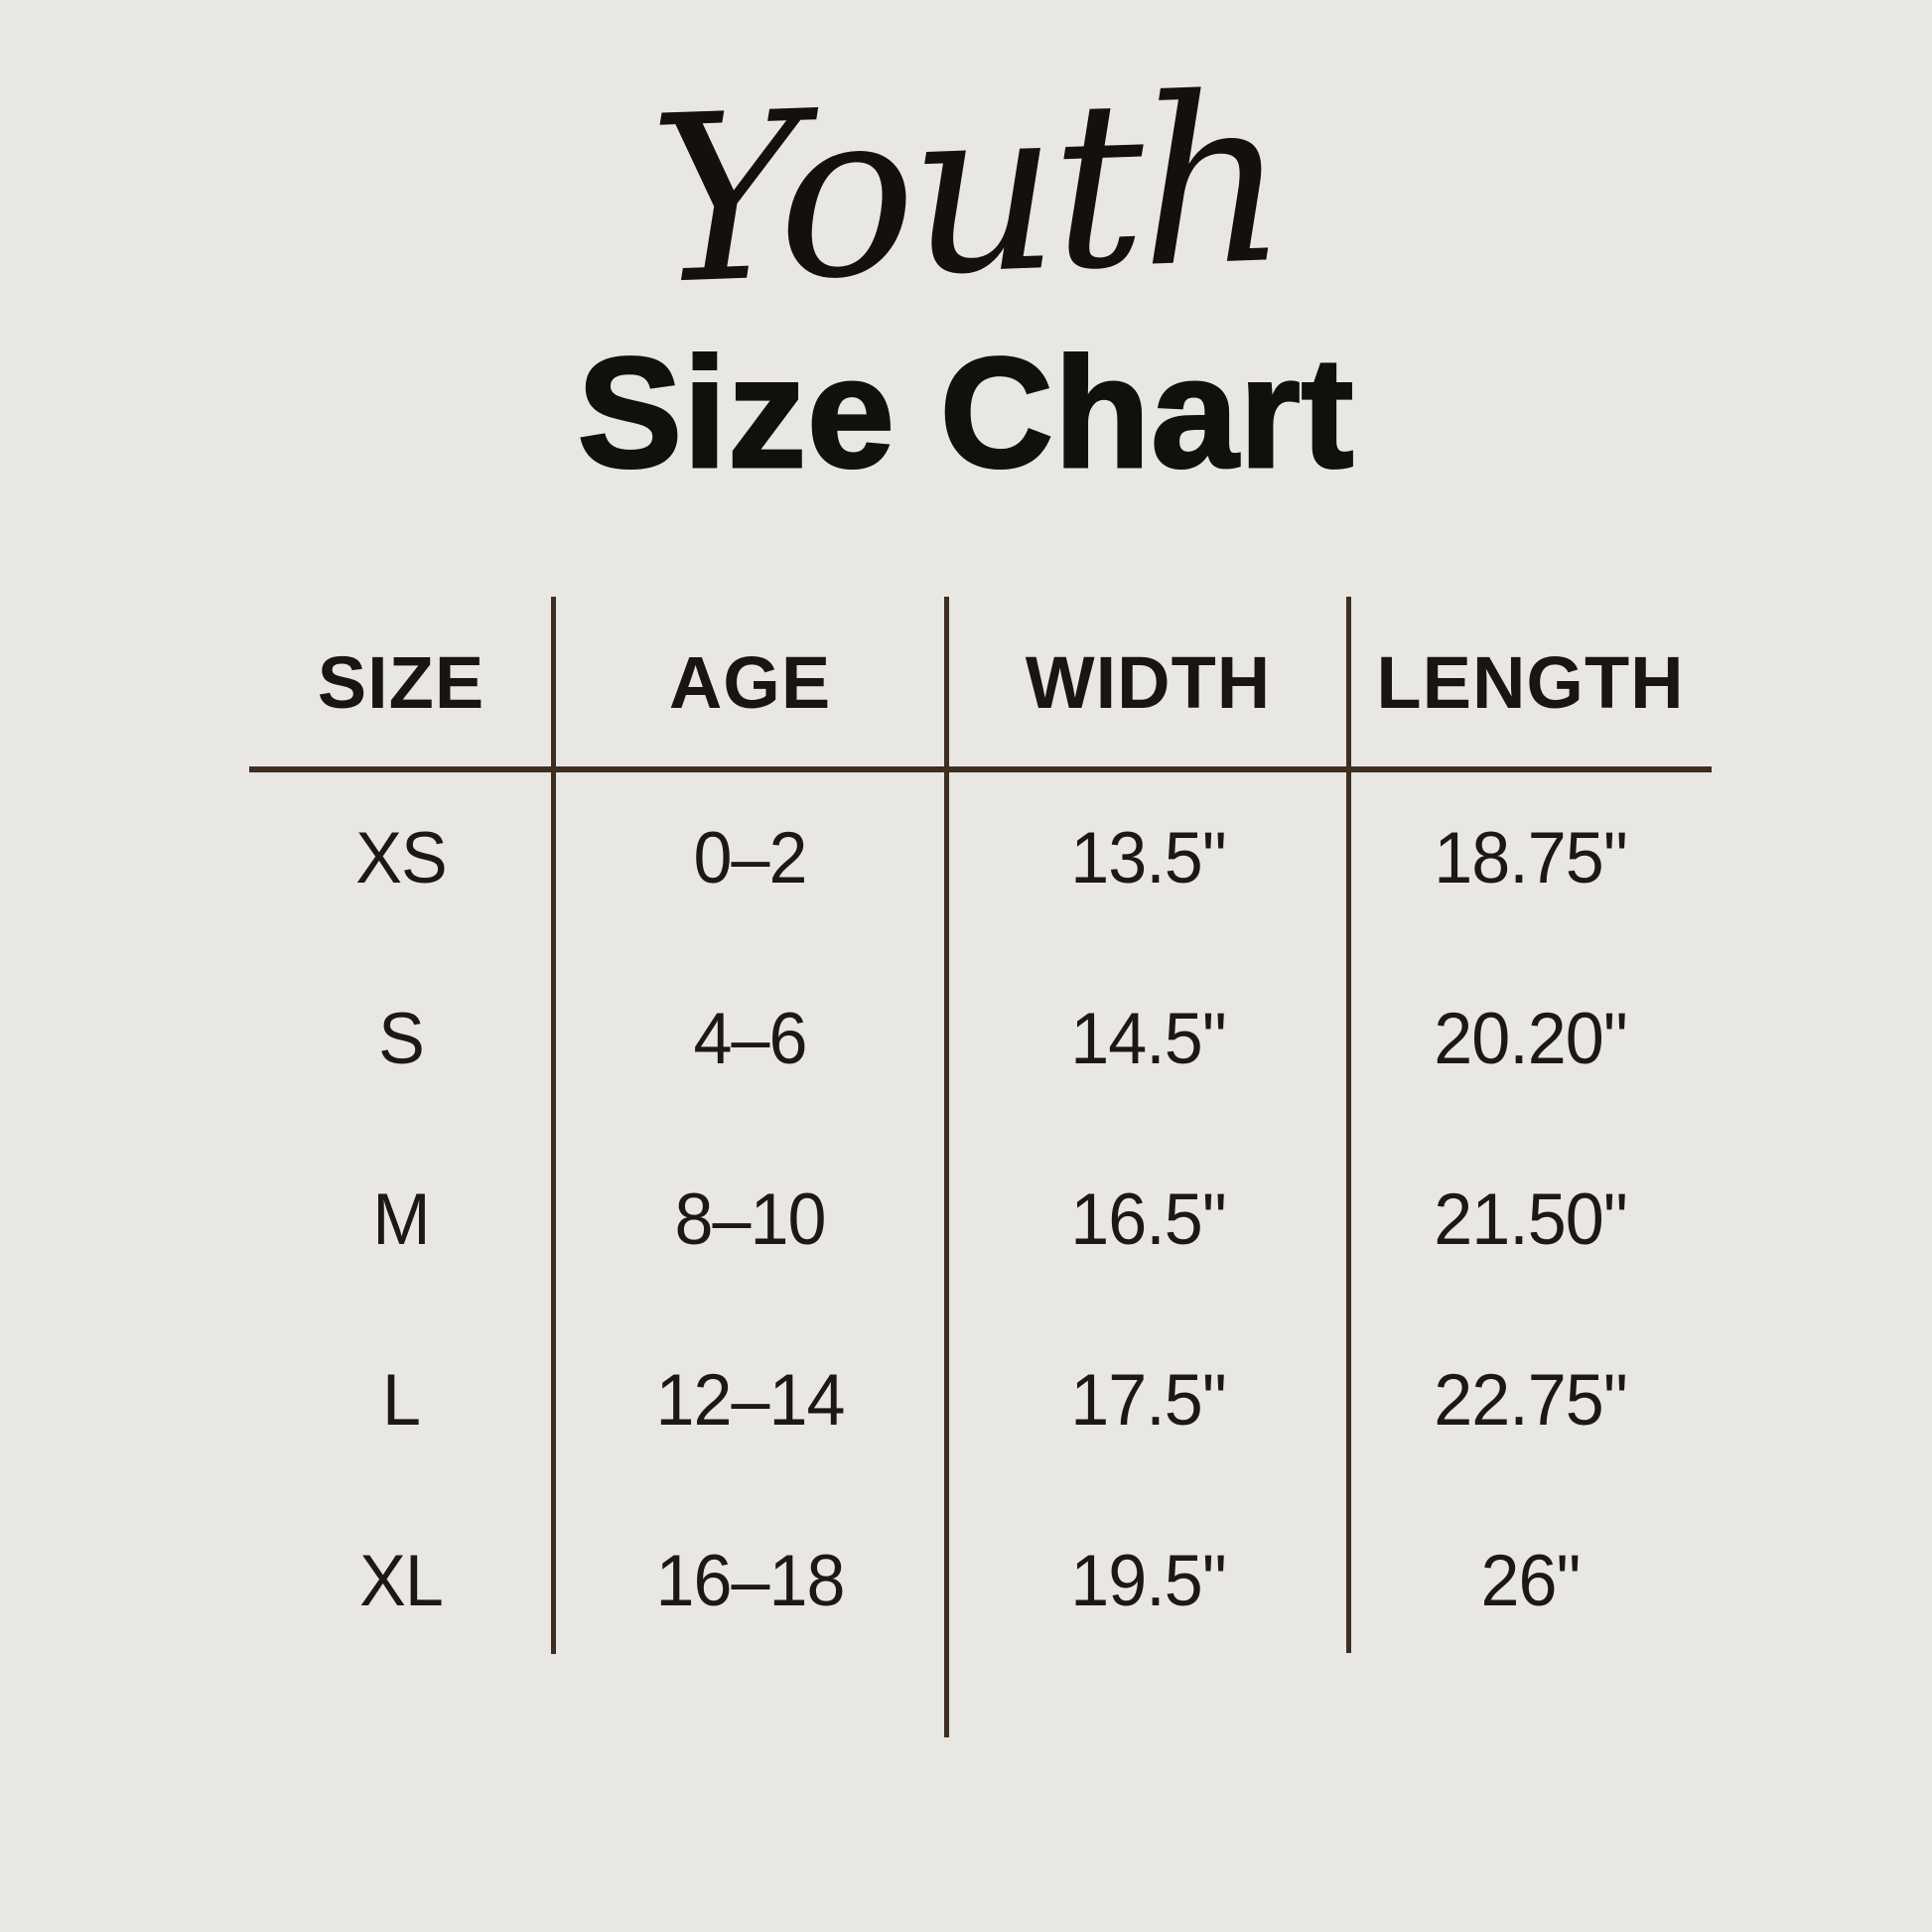 This screenshot has height=1932, width=1932. What do you see at coordinates (750, 1581) in the screenshot?
I see `age-cell: 16–18` at bounding box center [750, 1581].